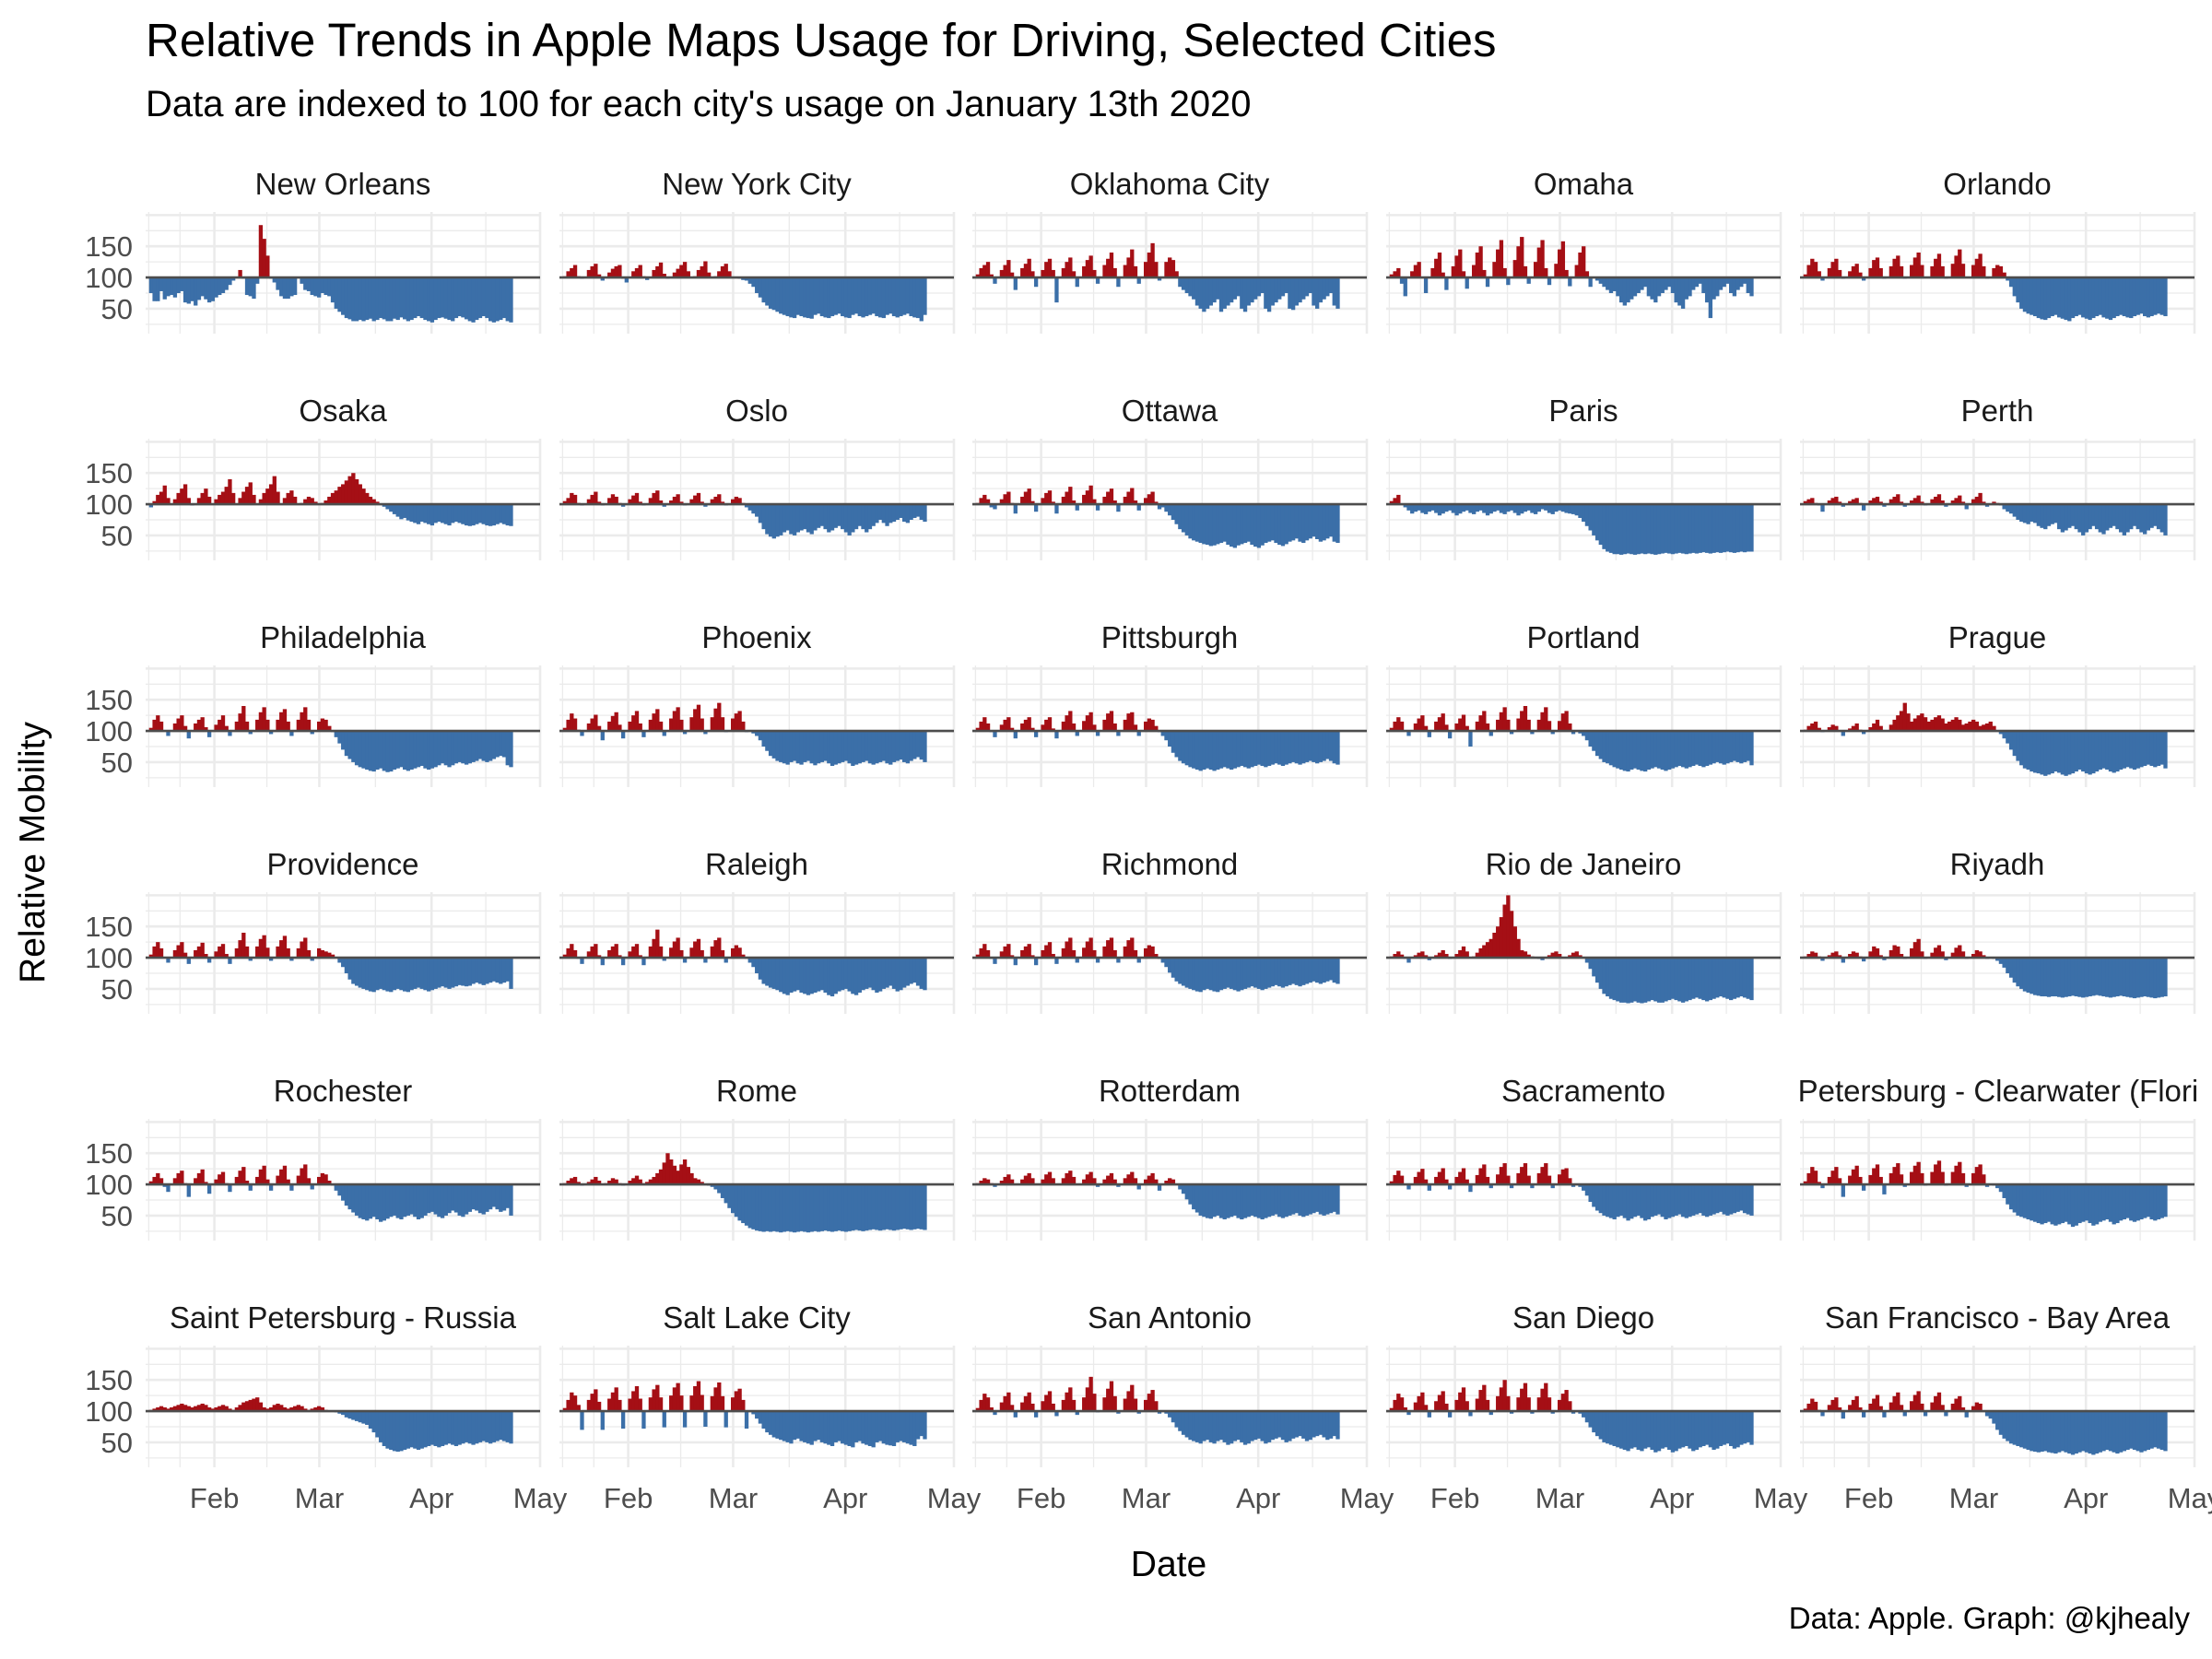  Describe the element at coordinates (1985, 739) in the screenshot. I see `bar-series` at that location.